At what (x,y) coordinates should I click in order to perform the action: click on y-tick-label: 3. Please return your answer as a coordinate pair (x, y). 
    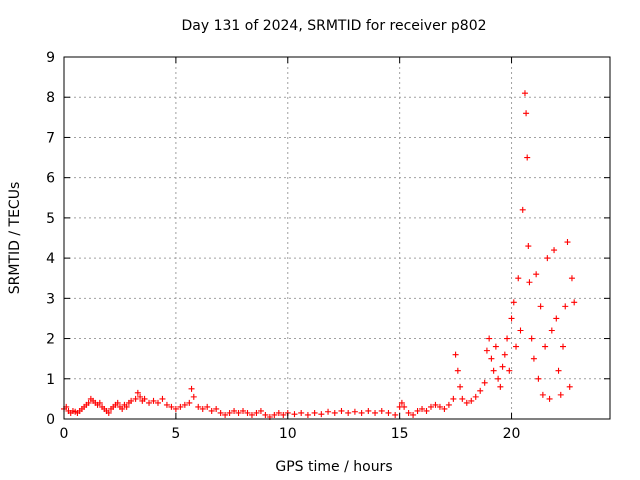
    Looking at the image, I should click on (50, 299).